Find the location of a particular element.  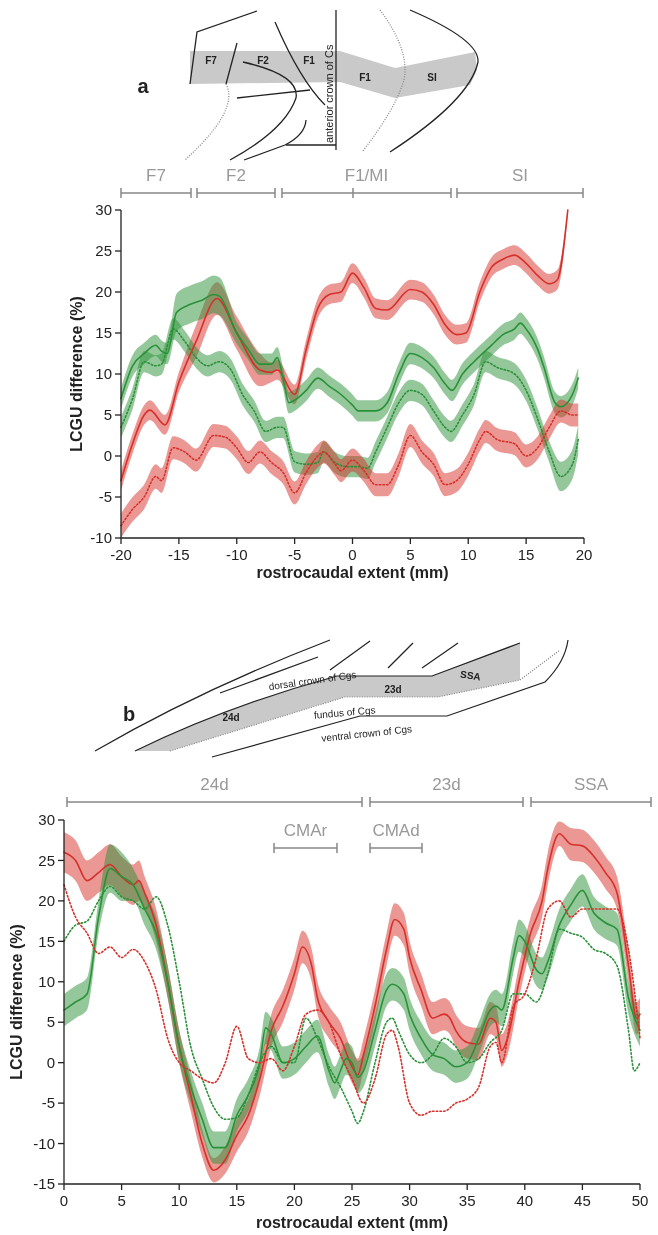

text: ventral crown of Cgs is located at coordinates (366, 733).